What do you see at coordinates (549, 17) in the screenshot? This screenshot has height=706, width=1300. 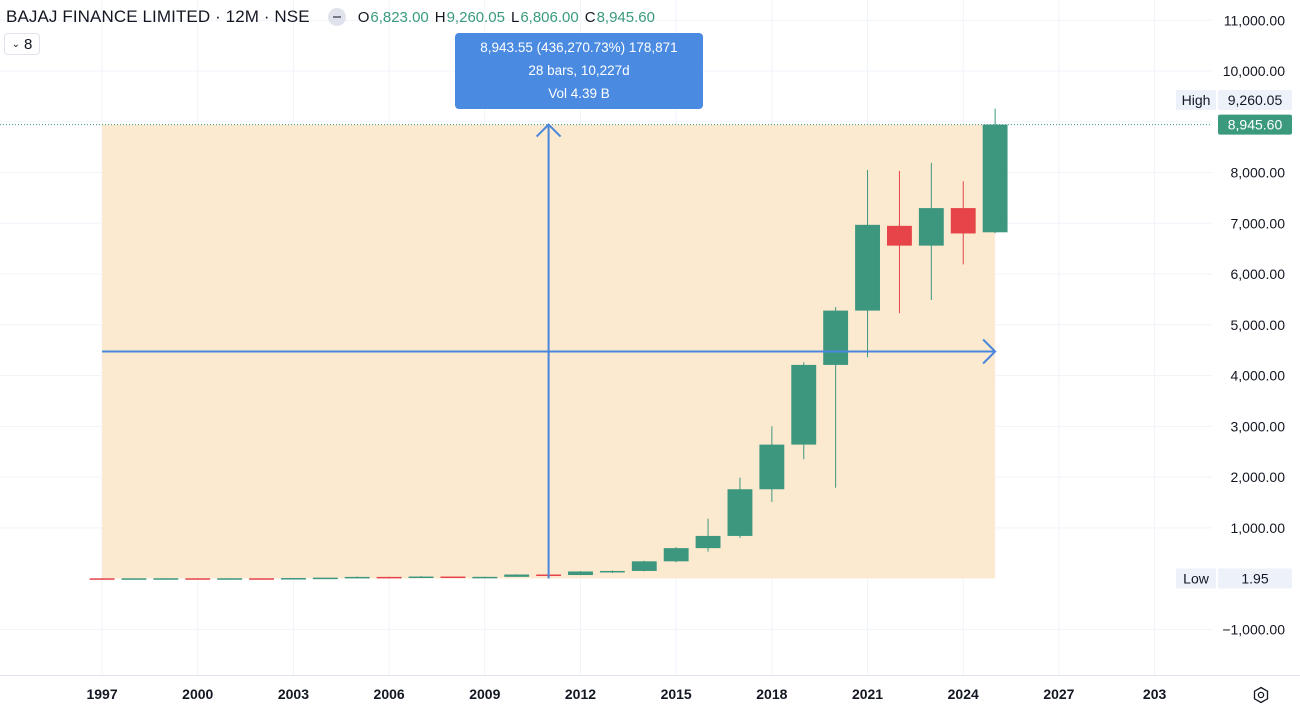 I see `low-value: 6,806.00` at bounding box center [549, 17].